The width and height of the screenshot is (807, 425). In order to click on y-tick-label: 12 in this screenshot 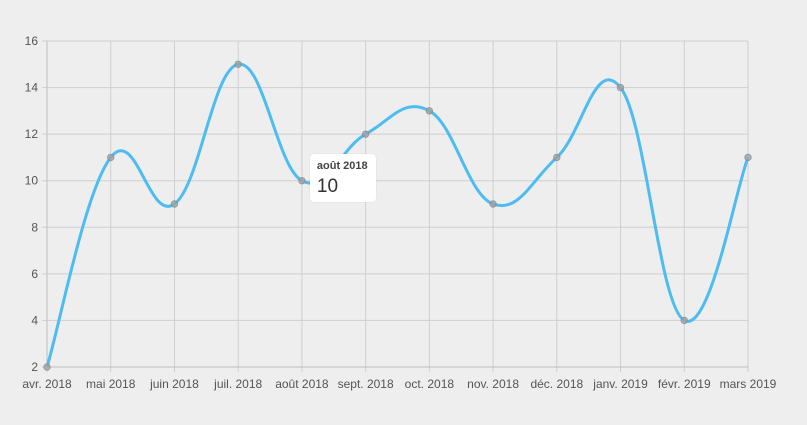, I will do `click(32, 134)`.